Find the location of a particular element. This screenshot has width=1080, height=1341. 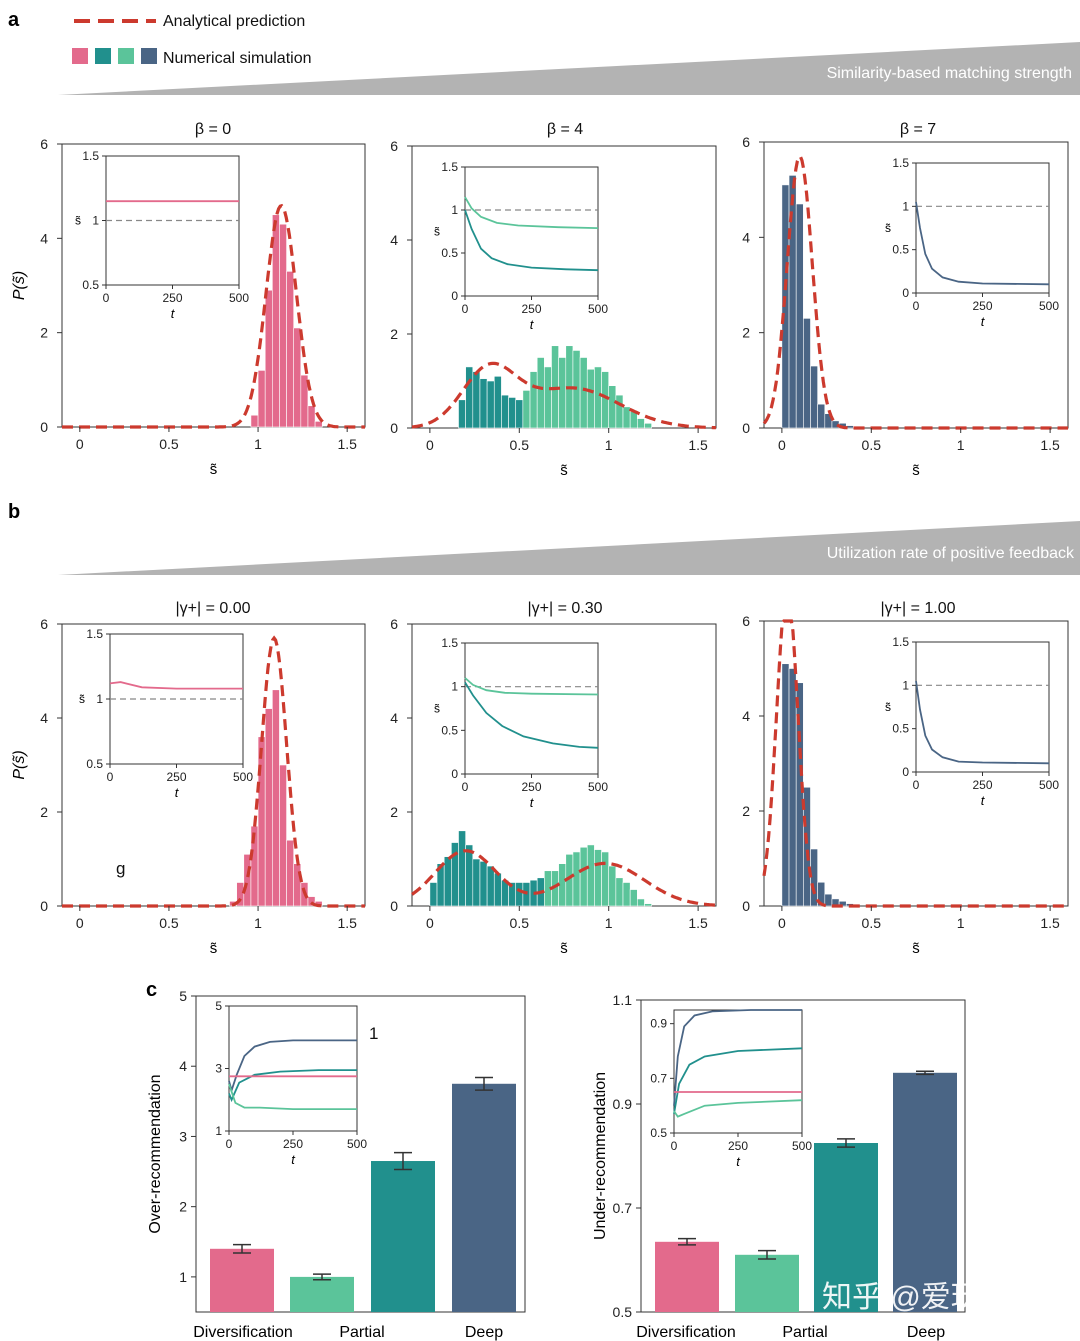

c1-ytick-label: 1 is located at coordinates (183, 1277).